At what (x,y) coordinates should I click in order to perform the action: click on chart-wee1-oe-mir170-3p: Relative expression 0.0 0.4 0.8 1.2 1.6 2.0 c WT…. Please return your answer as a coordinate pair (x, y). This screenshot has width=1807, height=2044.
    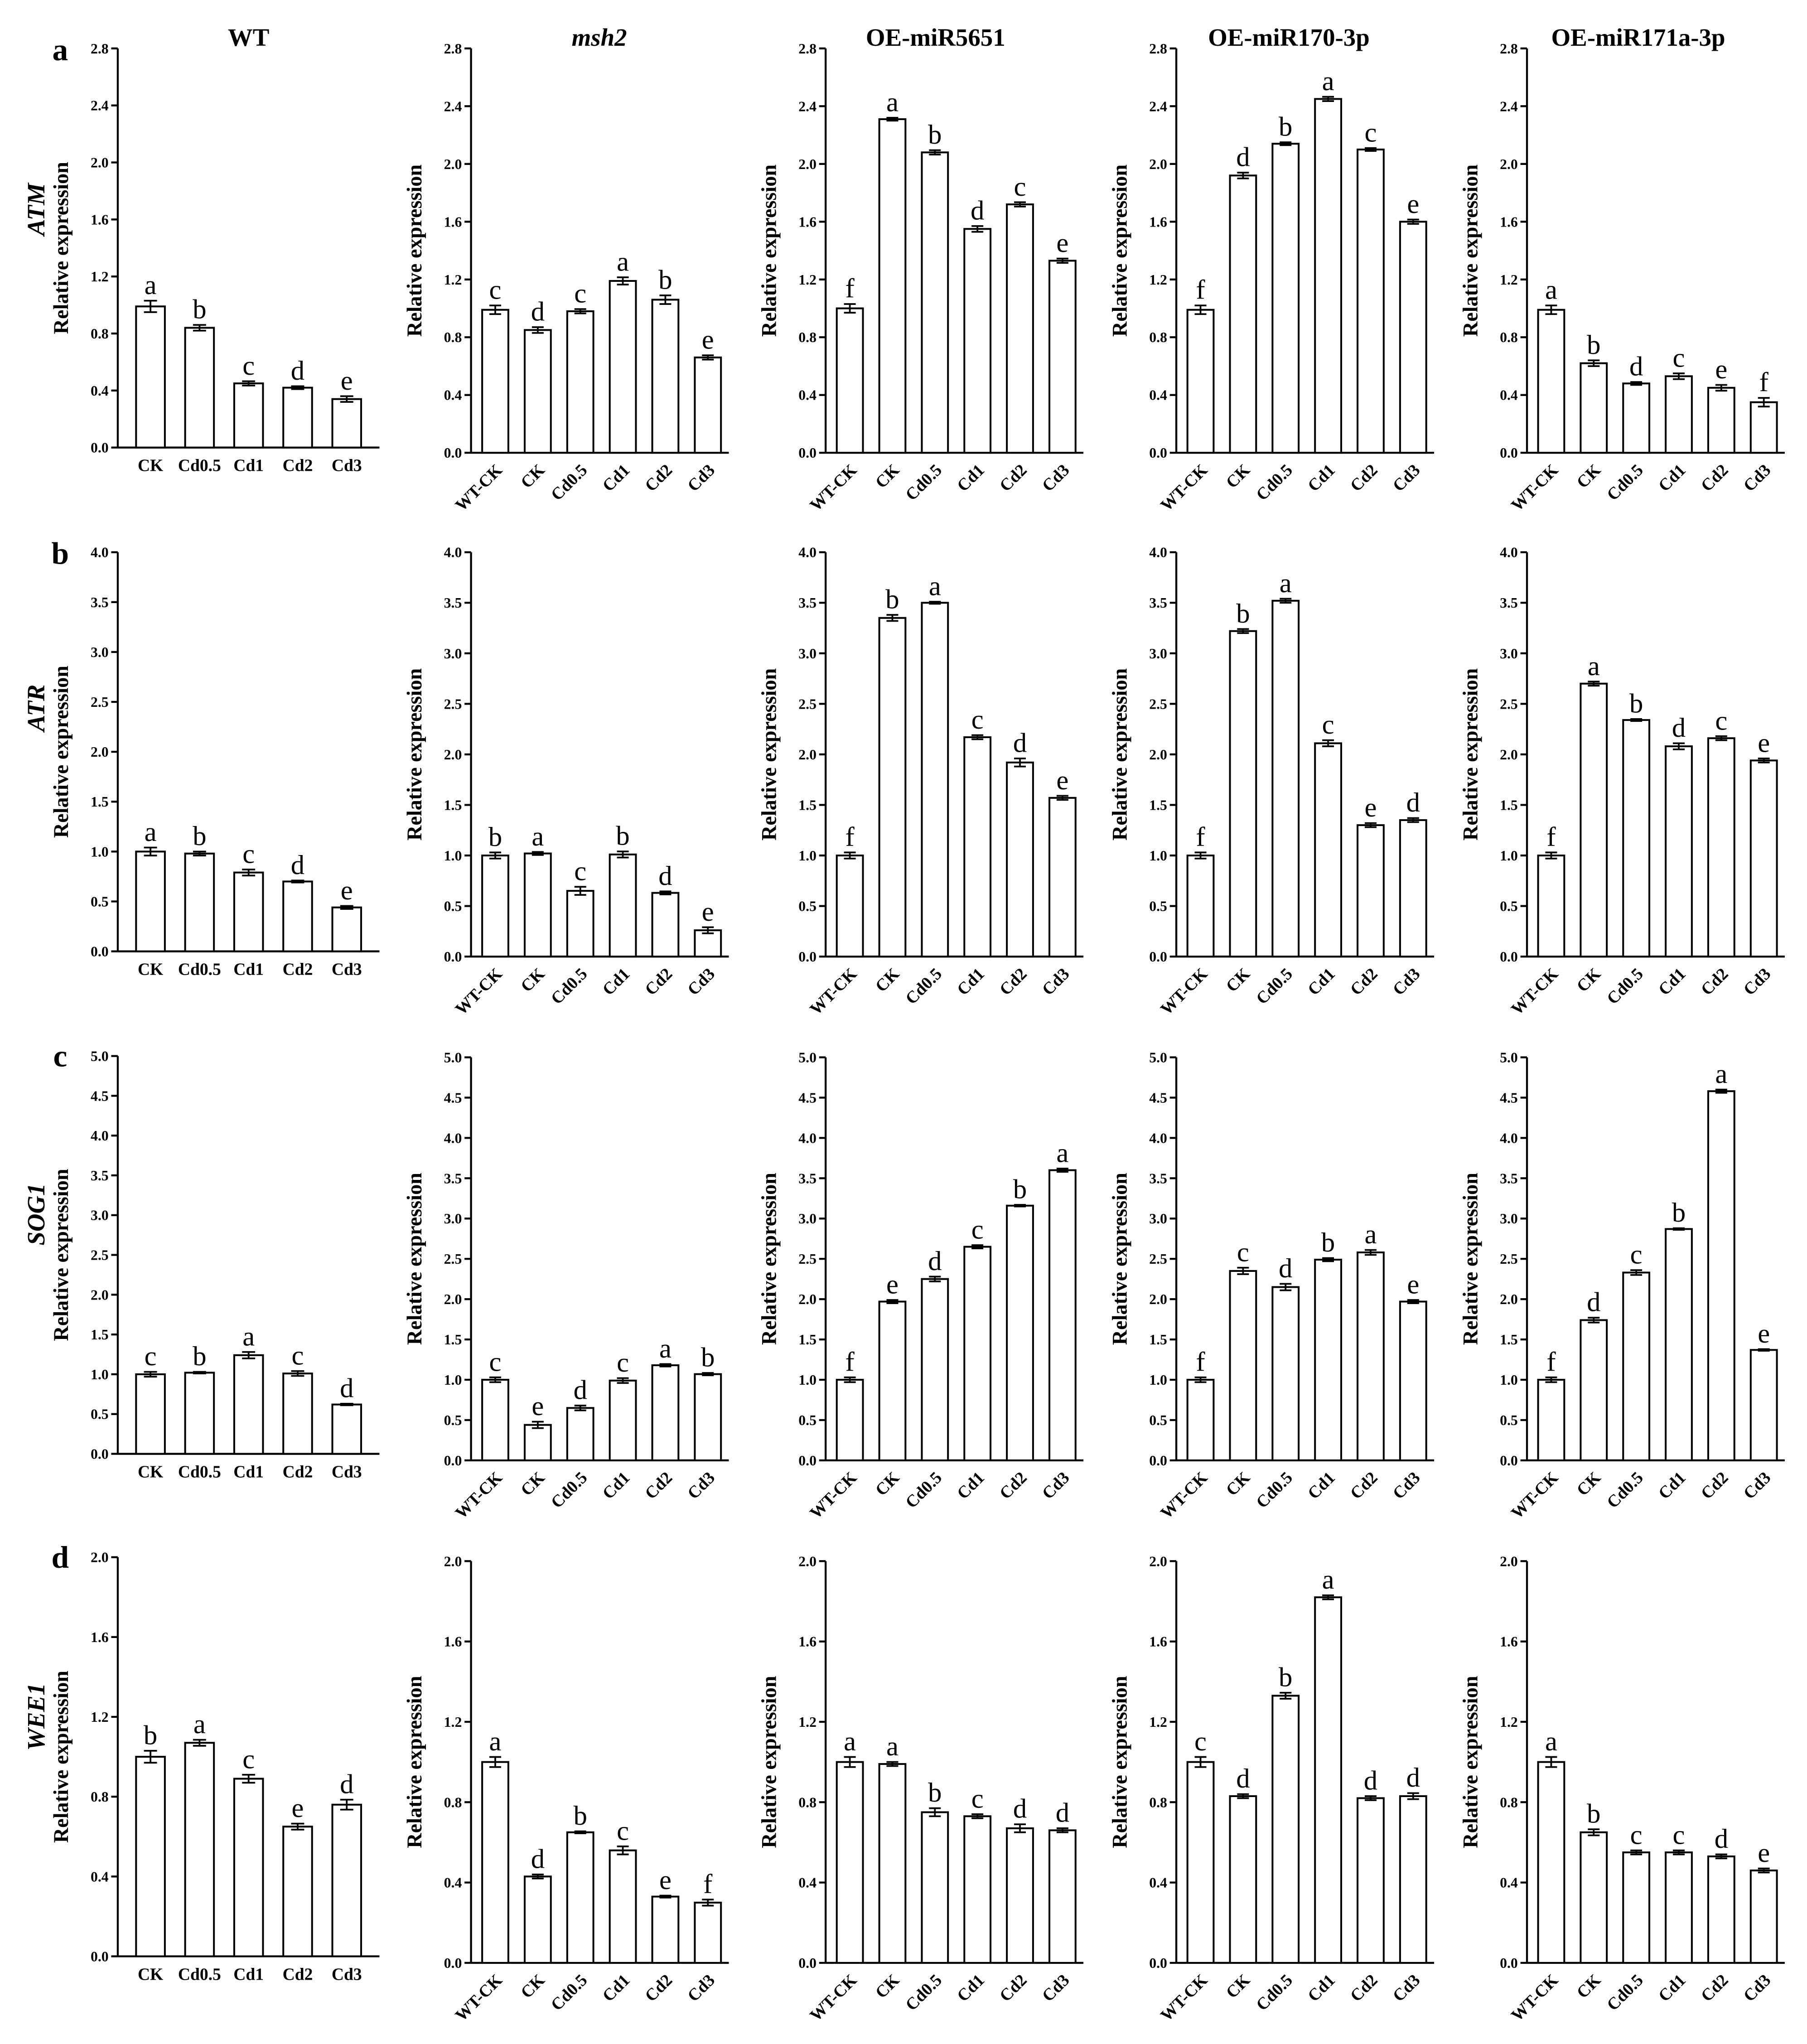
    Looking at the image, I should click on (1271, 1789).